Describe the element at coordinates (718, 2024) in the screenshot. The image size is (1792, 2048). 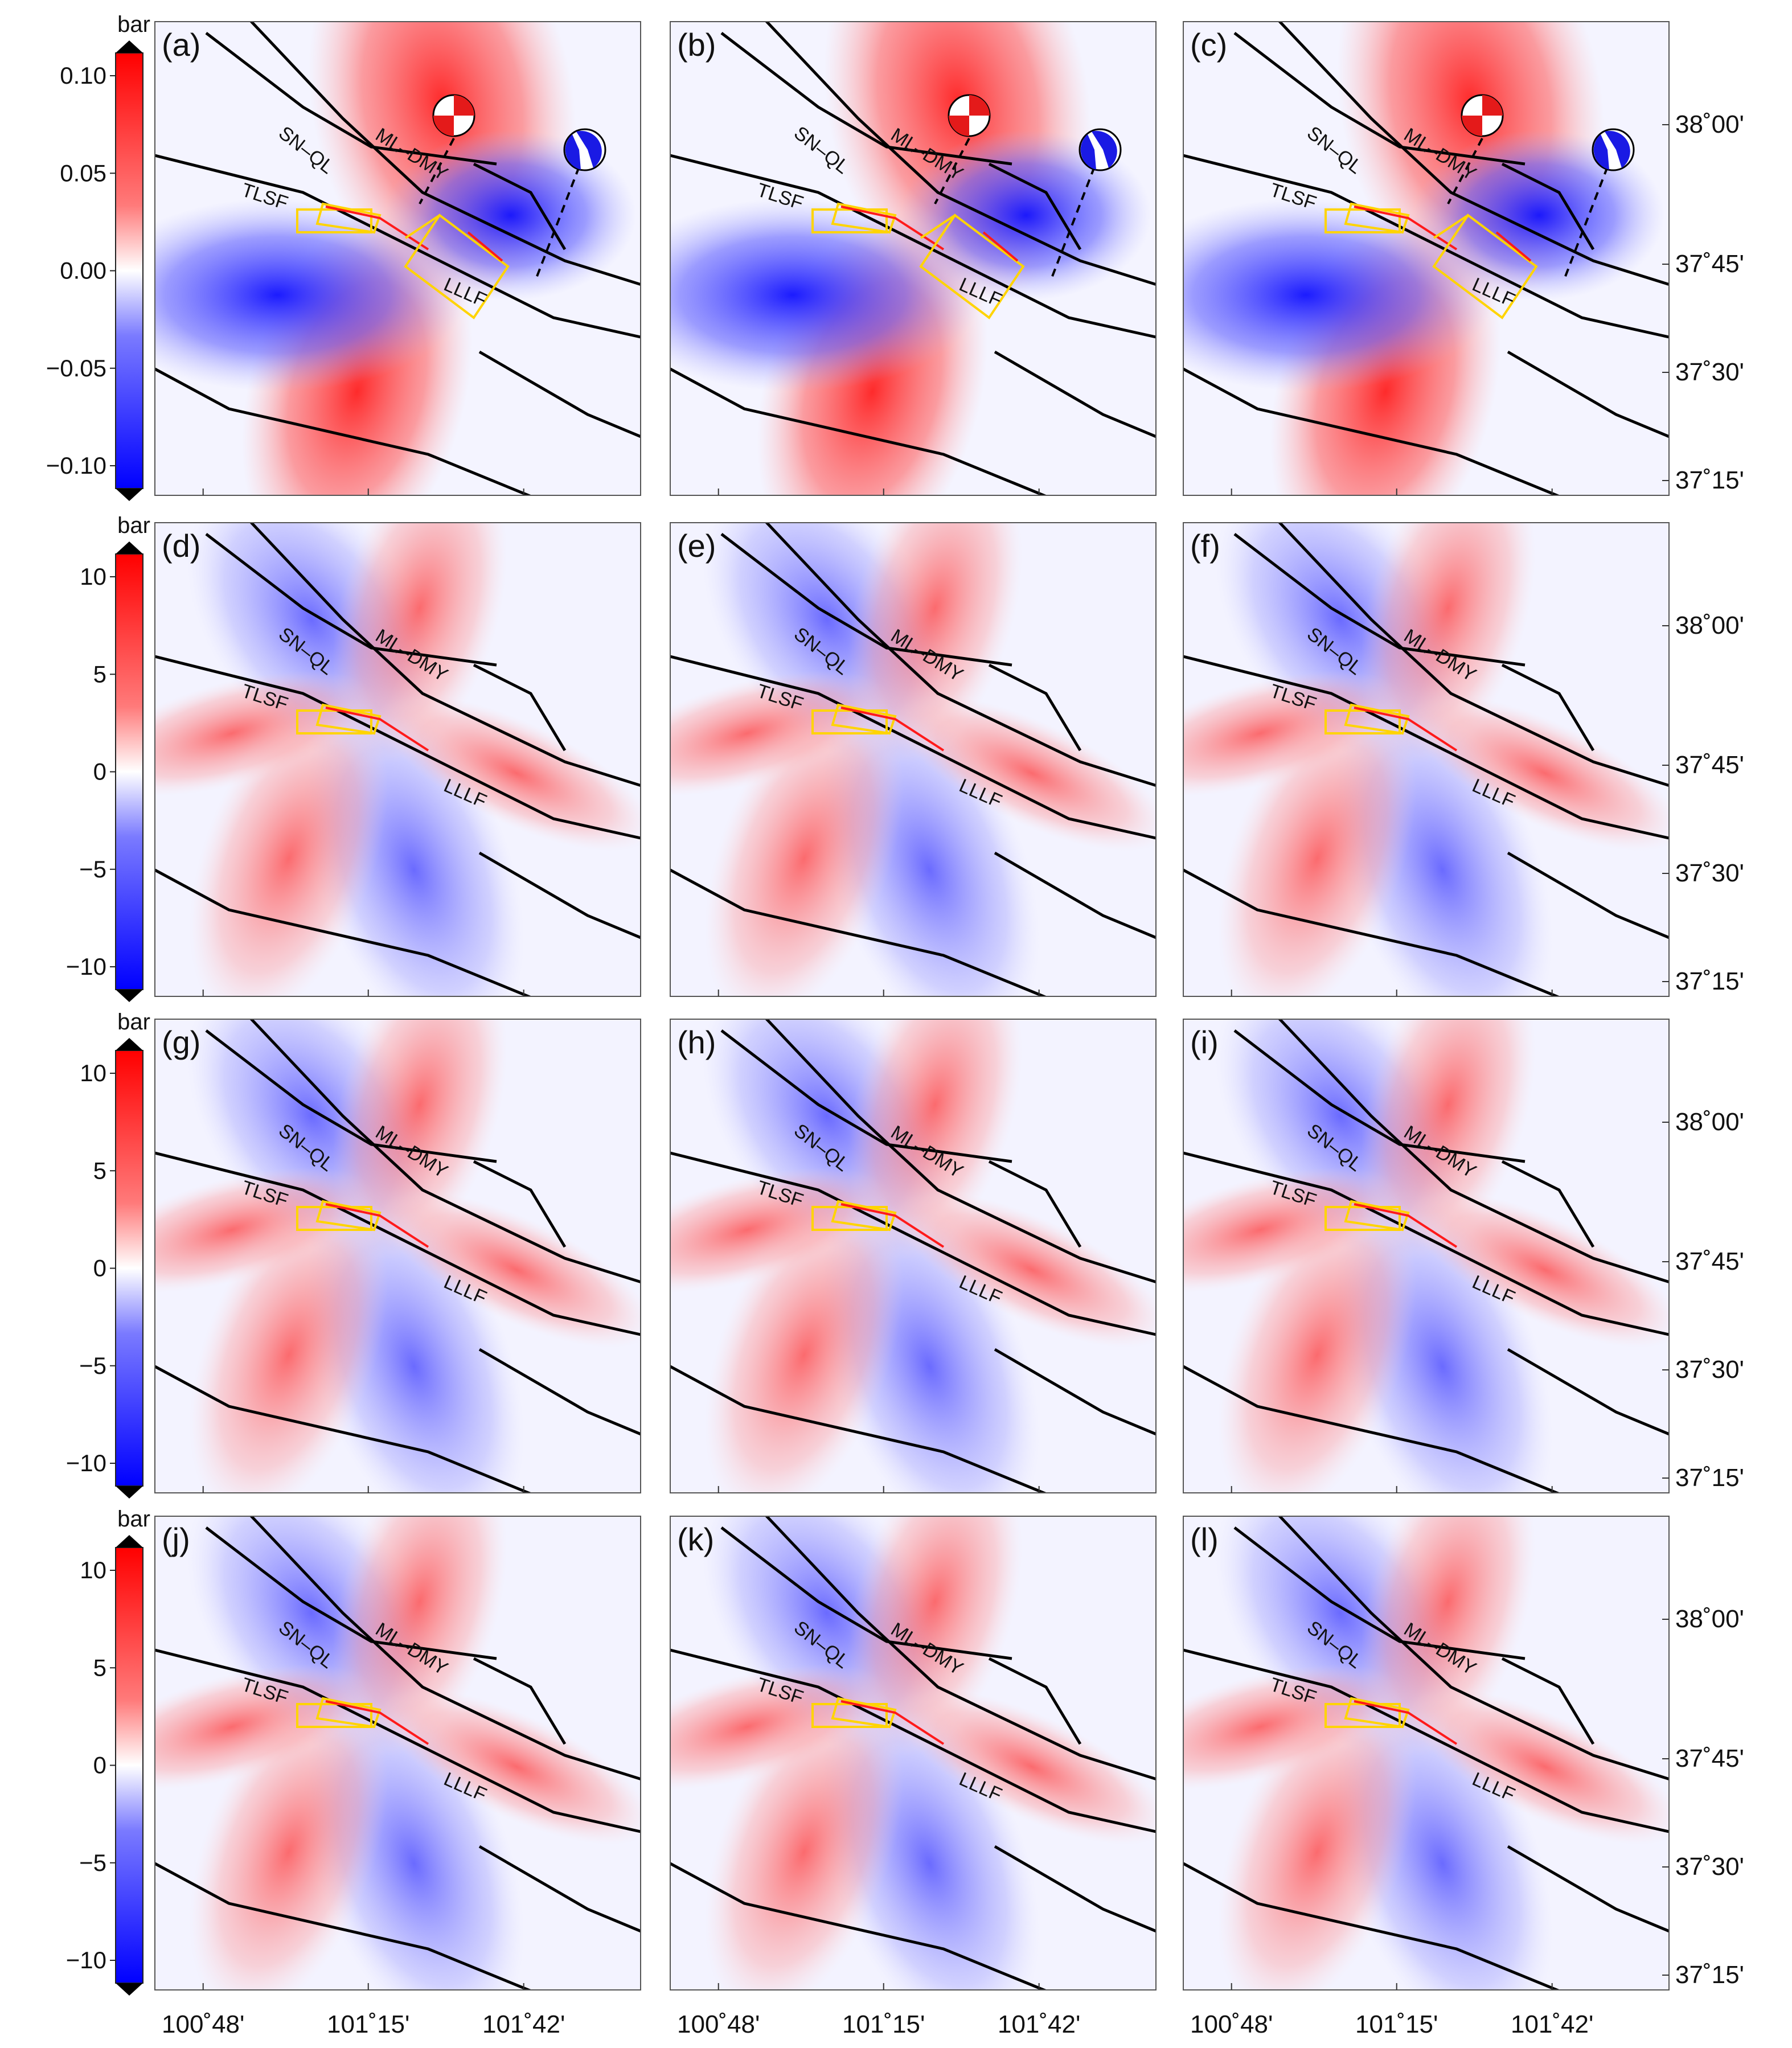
I see `longitude-label: 100˚48'` at that location.